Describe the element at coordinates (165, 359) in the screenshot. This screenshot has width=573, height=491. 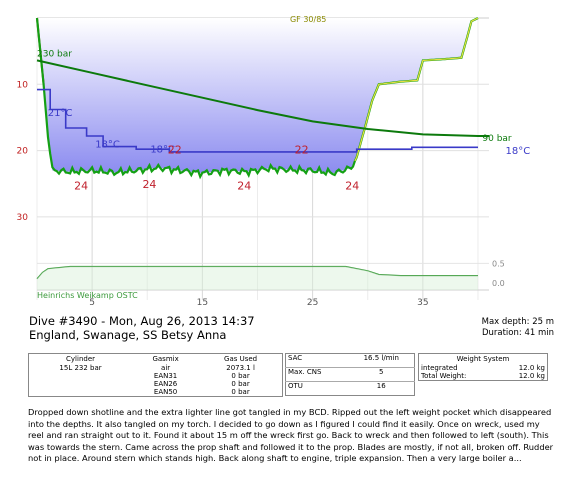
I see `gasmix-header: Gasmix` at that location.